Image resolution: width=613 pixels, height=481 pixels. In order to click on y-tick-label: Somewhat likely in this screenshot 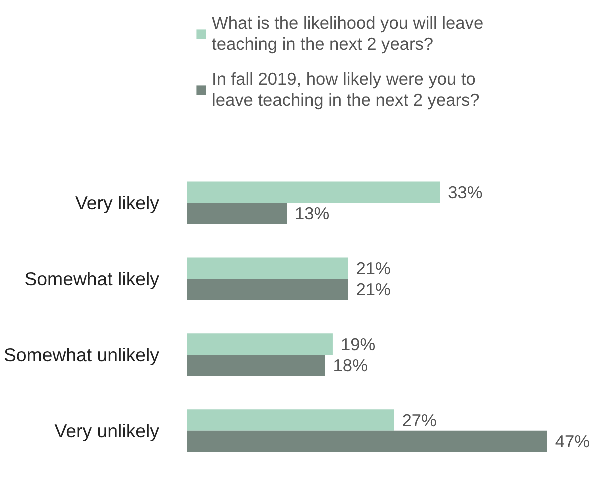, I will do `click(92, 279)`.